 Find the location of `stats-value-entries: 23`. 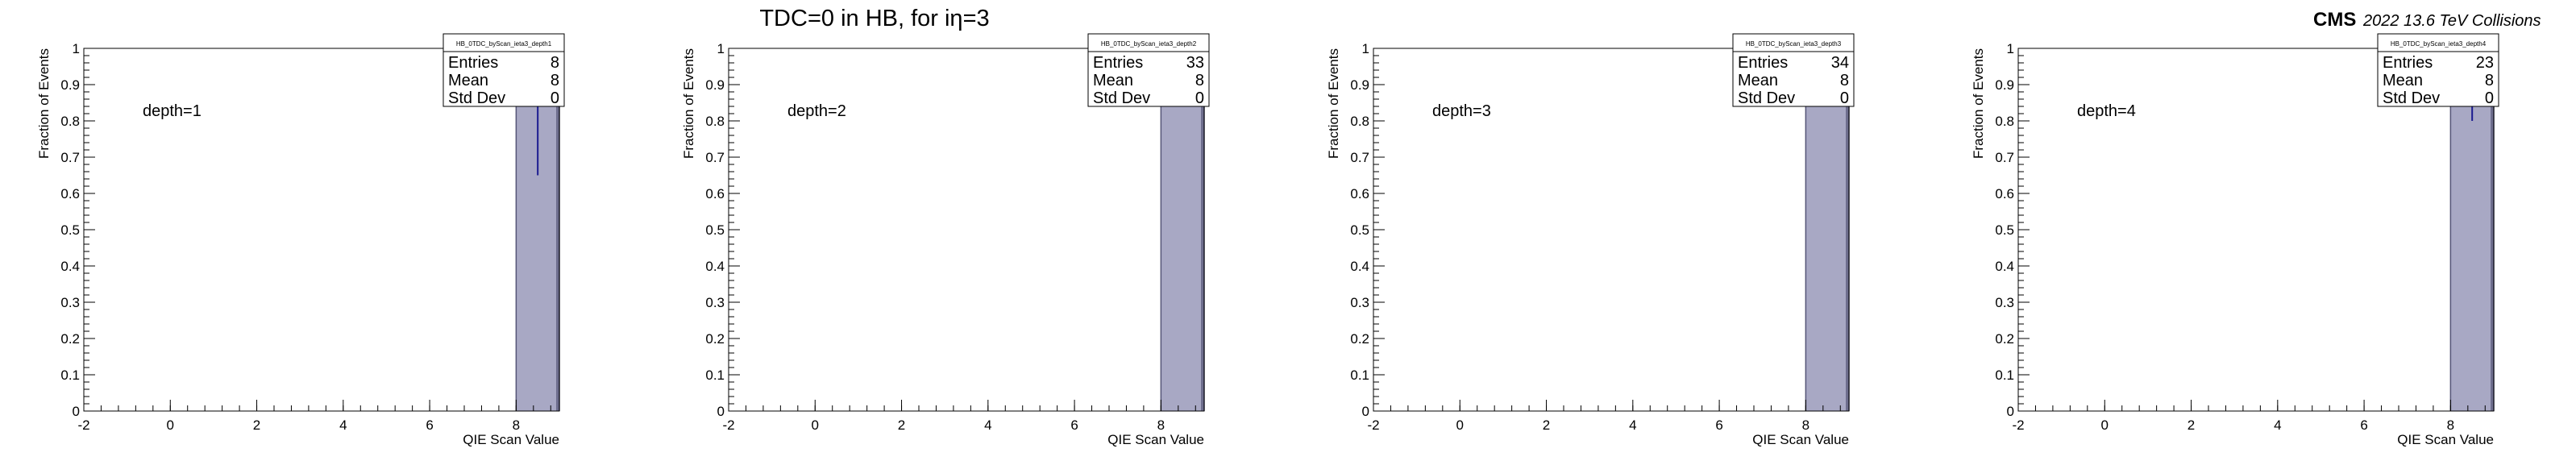

stats-value-entries: 23 is located at coordinates (2485, 63).